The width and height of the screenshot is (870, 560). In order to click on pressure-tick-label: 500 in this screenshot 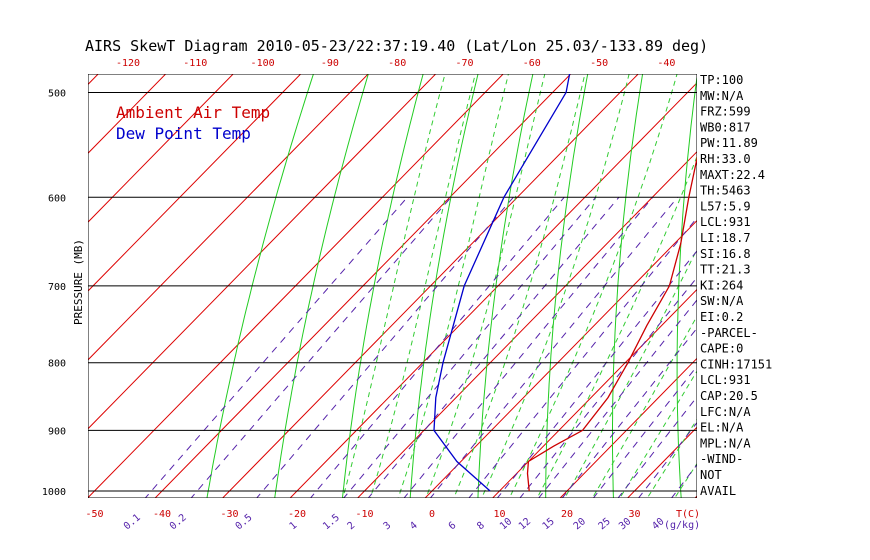, I will do `click(57, 93)`.